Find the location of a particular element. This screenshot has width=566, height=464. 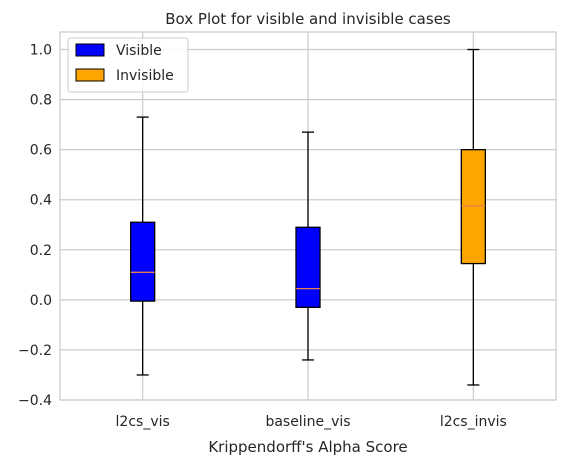

x-tick-labels: l2cs_vis baseline_vis l2cs_invis is located at coordinates (311, 422).